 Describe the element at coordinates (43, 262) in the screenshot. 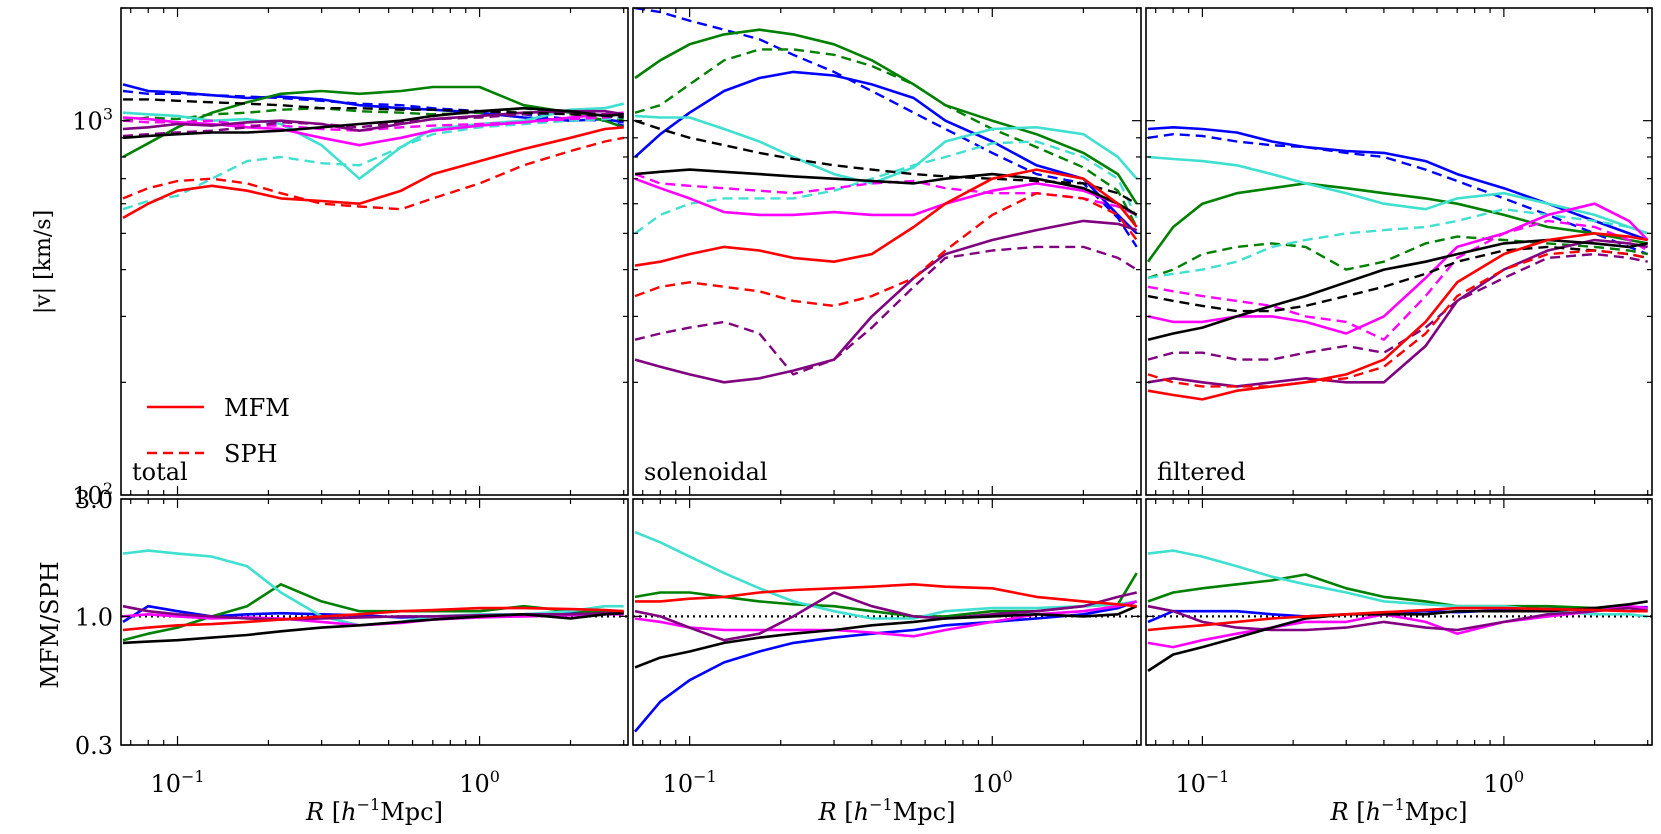

I see `ylabel-top: |v| [km/s]` at that location.